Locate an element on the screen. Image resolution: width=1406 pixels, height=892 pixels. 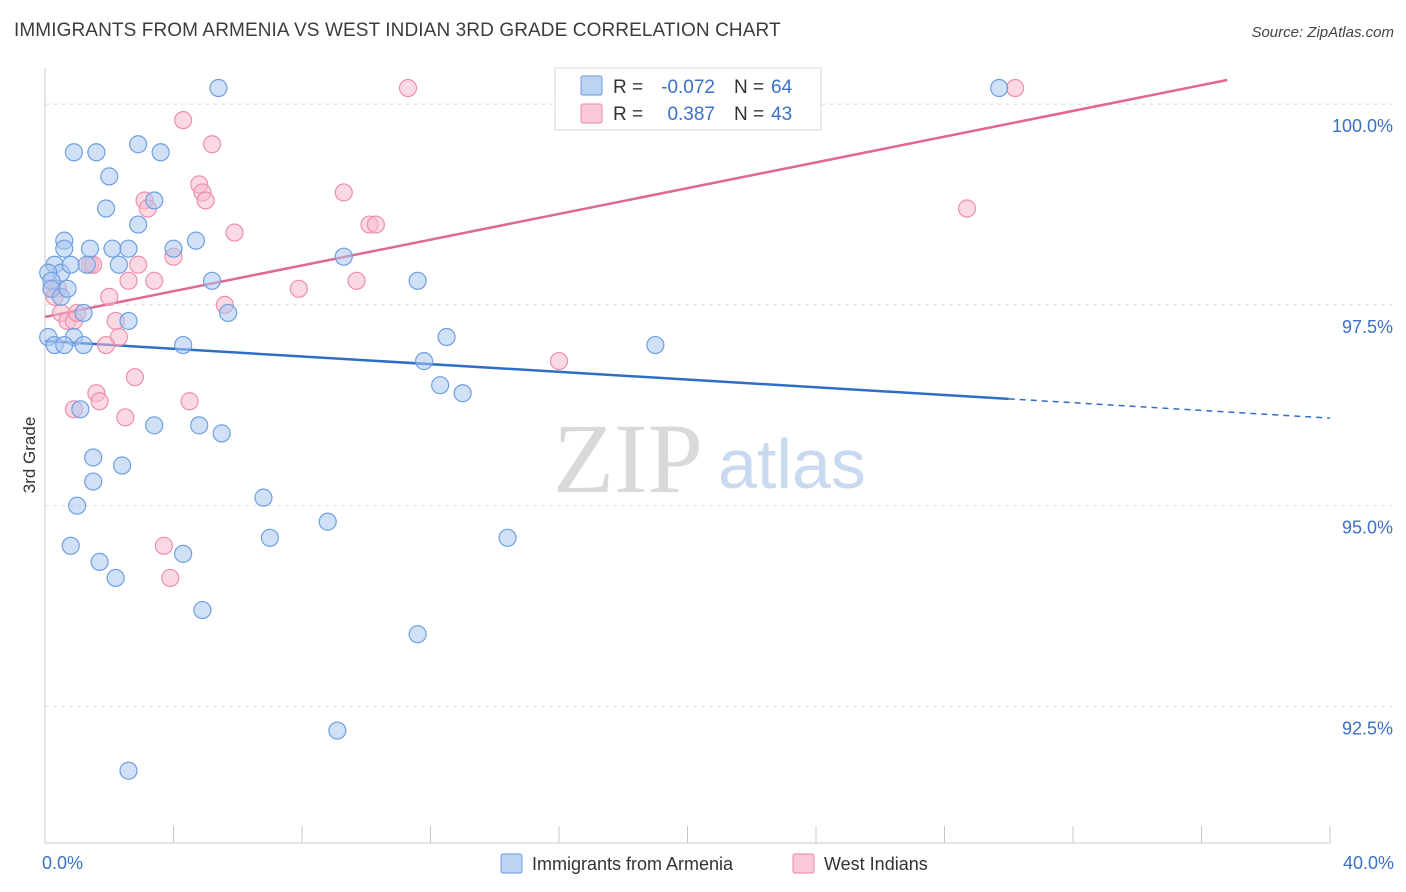
trendline-armenia-extension is located at coordinates (1169, 408).